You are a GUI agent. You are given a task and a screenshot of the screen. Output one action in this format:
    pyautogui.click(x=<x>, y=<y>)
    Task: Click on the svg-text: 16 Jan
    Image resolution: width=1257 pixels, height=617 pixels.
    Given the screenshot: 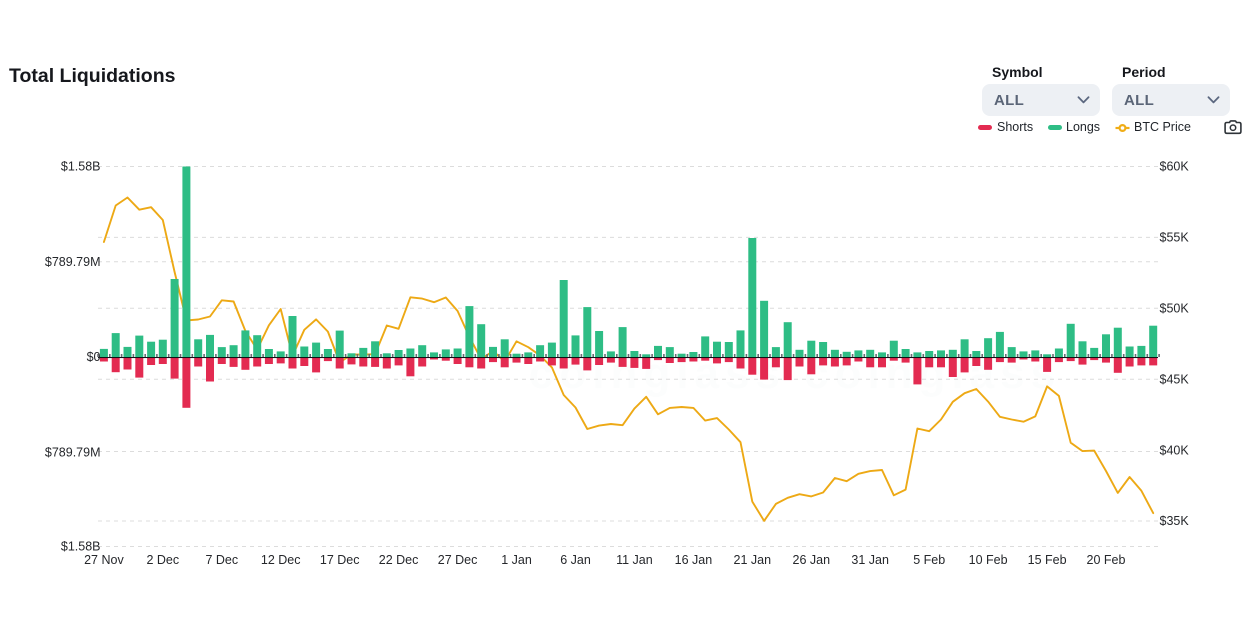 What is the action you would take?
    pyautogui.click(x=694, y=560)
    